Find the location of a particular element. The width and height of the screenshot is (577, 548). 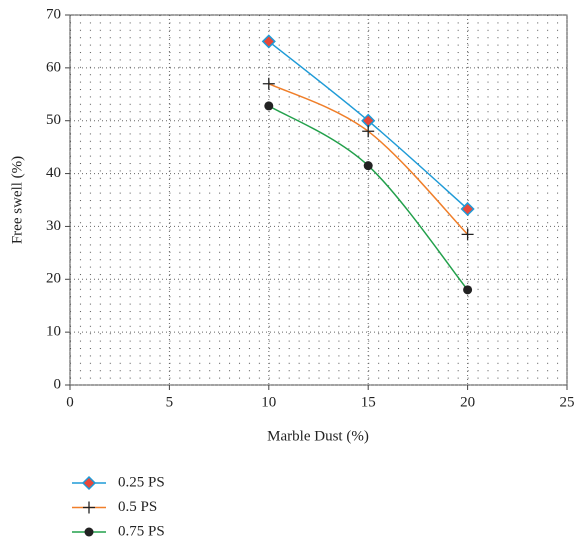

legend-label: 0.5 PS is located at coordinates (137, 507).